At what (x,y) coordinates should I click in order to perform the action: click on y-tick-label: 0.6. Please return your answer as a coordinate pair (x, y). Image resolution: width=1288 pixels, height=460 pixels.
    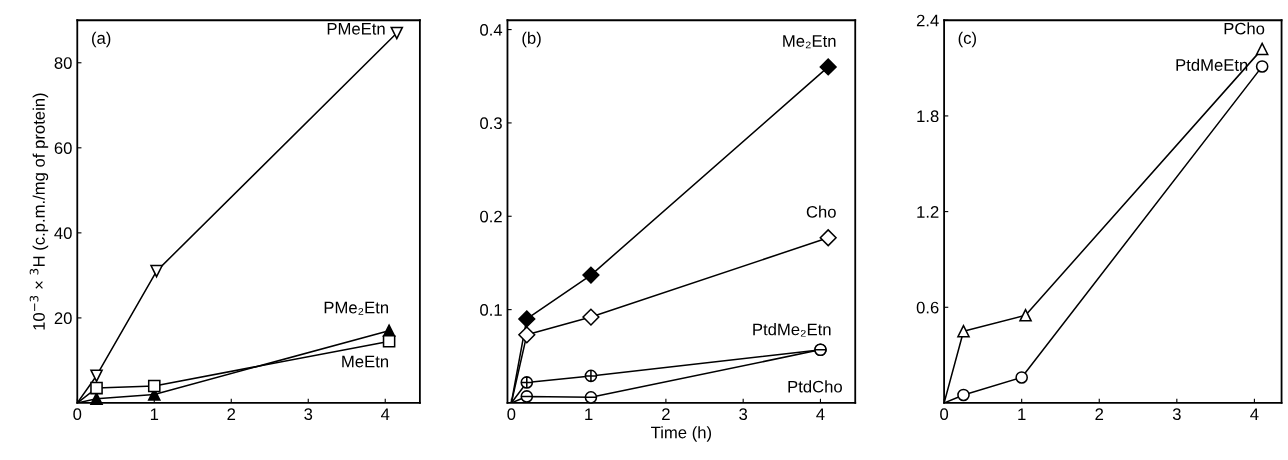
    Looking at the image, I should click on (927, 307).